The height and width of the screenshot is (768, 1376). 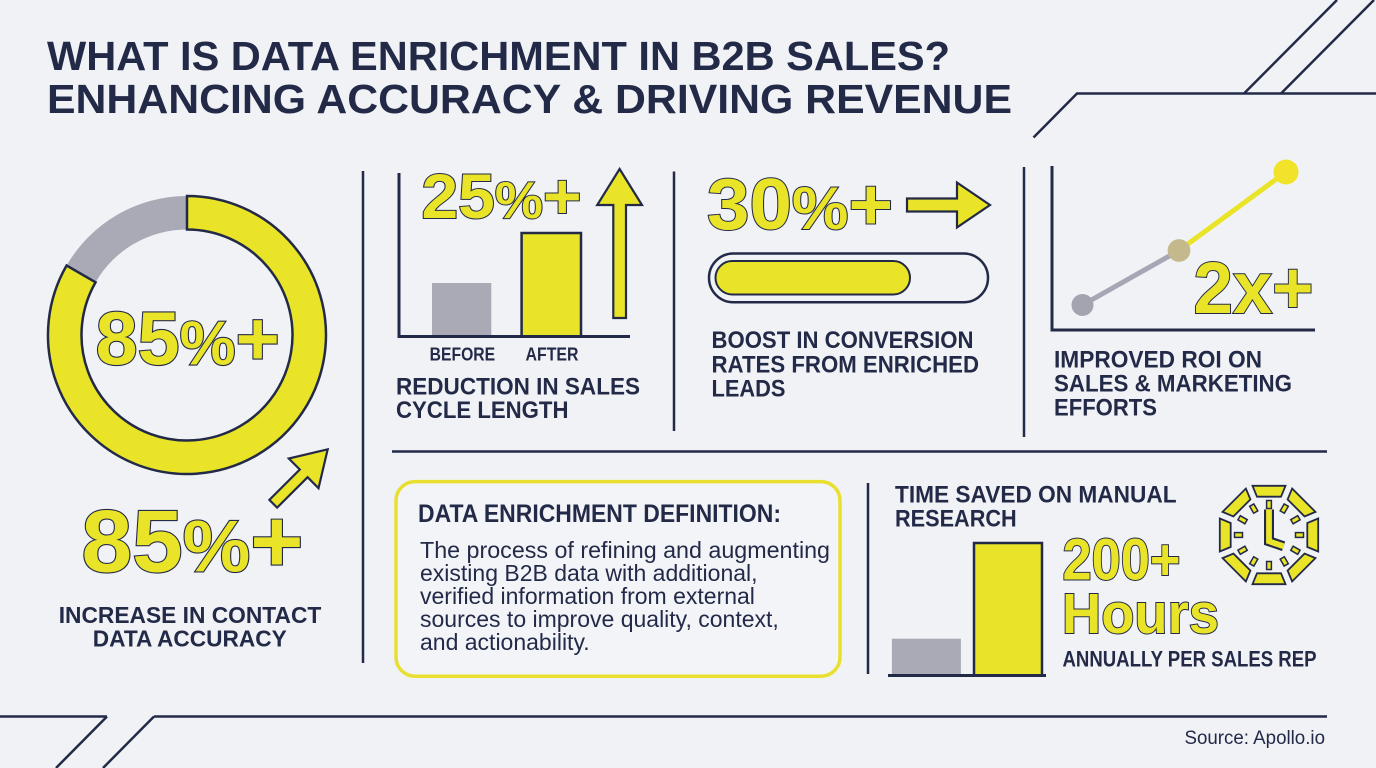 I want to click on svg-text: DATA ENRICHMENT DEFINITION:, so click(x=599, y=514).